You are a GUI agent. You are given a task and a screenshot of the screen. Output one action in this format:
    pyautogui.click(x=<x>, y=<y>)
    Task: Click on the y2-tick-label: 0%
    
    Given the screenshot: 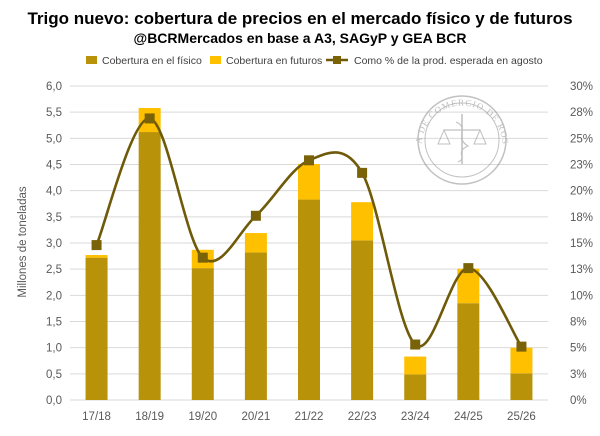 What is the action you would take?
    pyautogui.click(x=578, y=401)
    